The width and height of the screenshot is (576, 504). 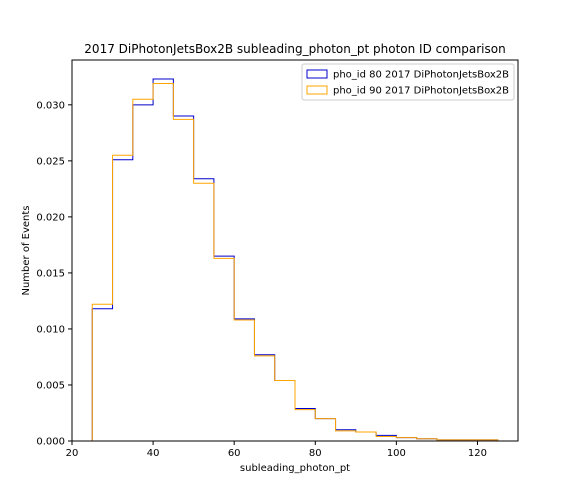 I want to click on y-tick-label: 0.030, so click(x=50, y=105).